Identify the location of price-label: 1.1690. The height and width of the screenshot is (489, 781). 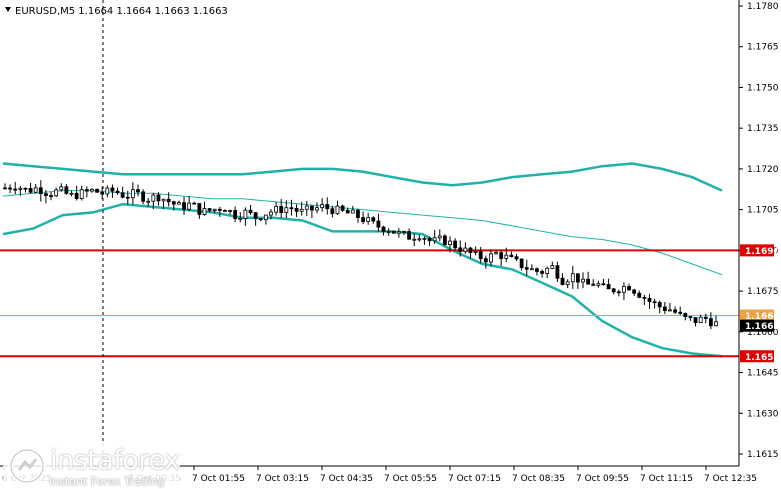
(760, 250).